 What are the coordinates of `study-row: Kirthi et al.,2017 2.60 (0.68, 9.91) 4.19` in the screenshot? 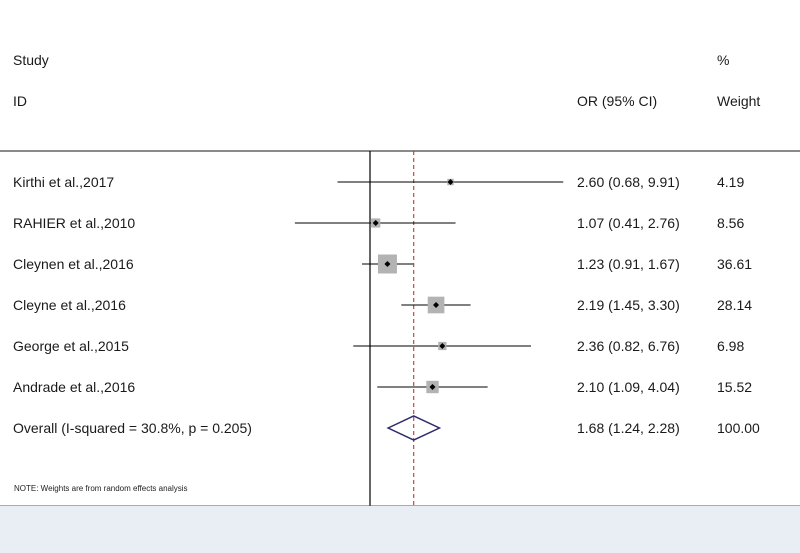 It's located at (378, 182).